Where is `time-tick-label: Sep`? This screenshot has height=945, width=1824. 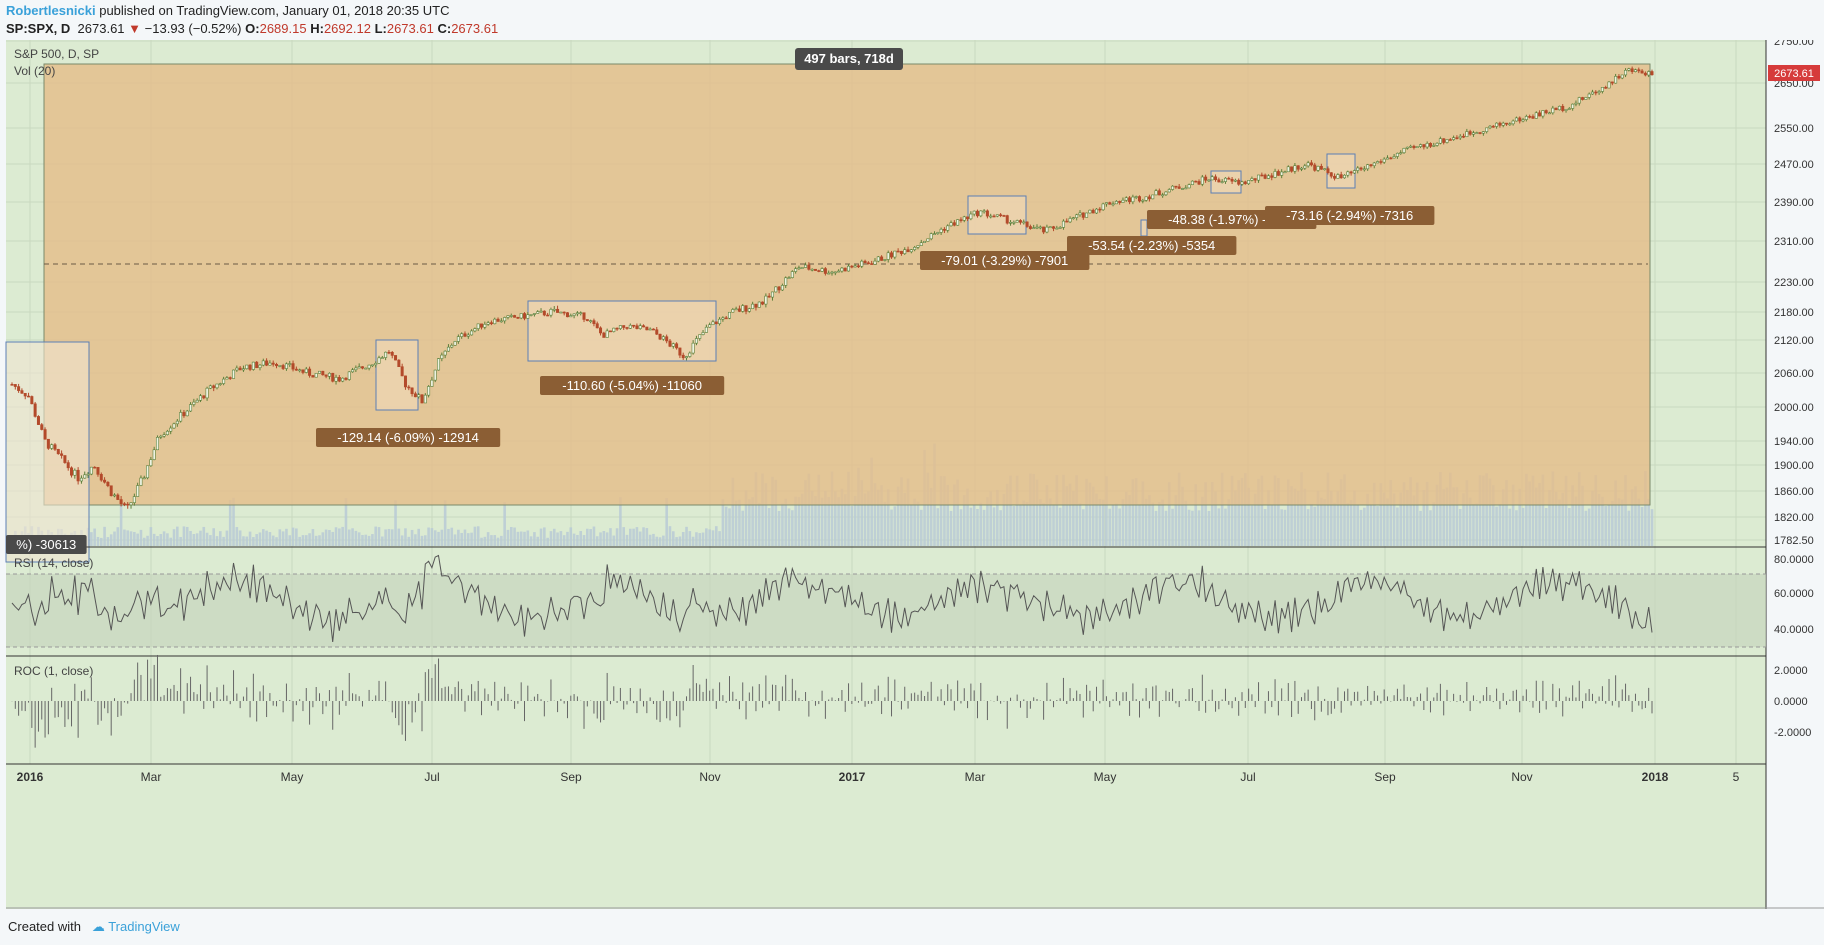 time-tick-label: Sep is located at coordinates (1385, 777).